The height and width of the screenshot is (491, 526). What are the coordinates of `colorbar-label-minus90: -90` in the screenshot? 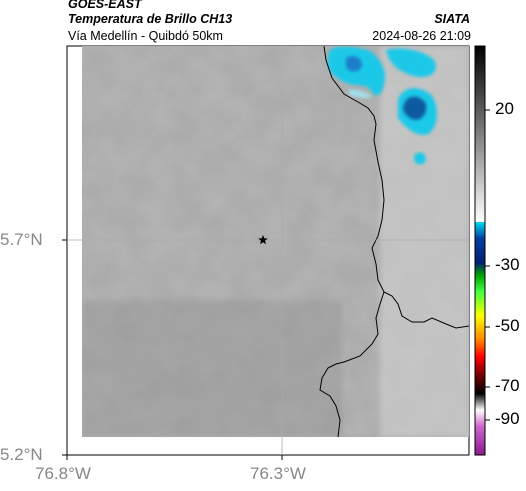 It's located at (507, 418).